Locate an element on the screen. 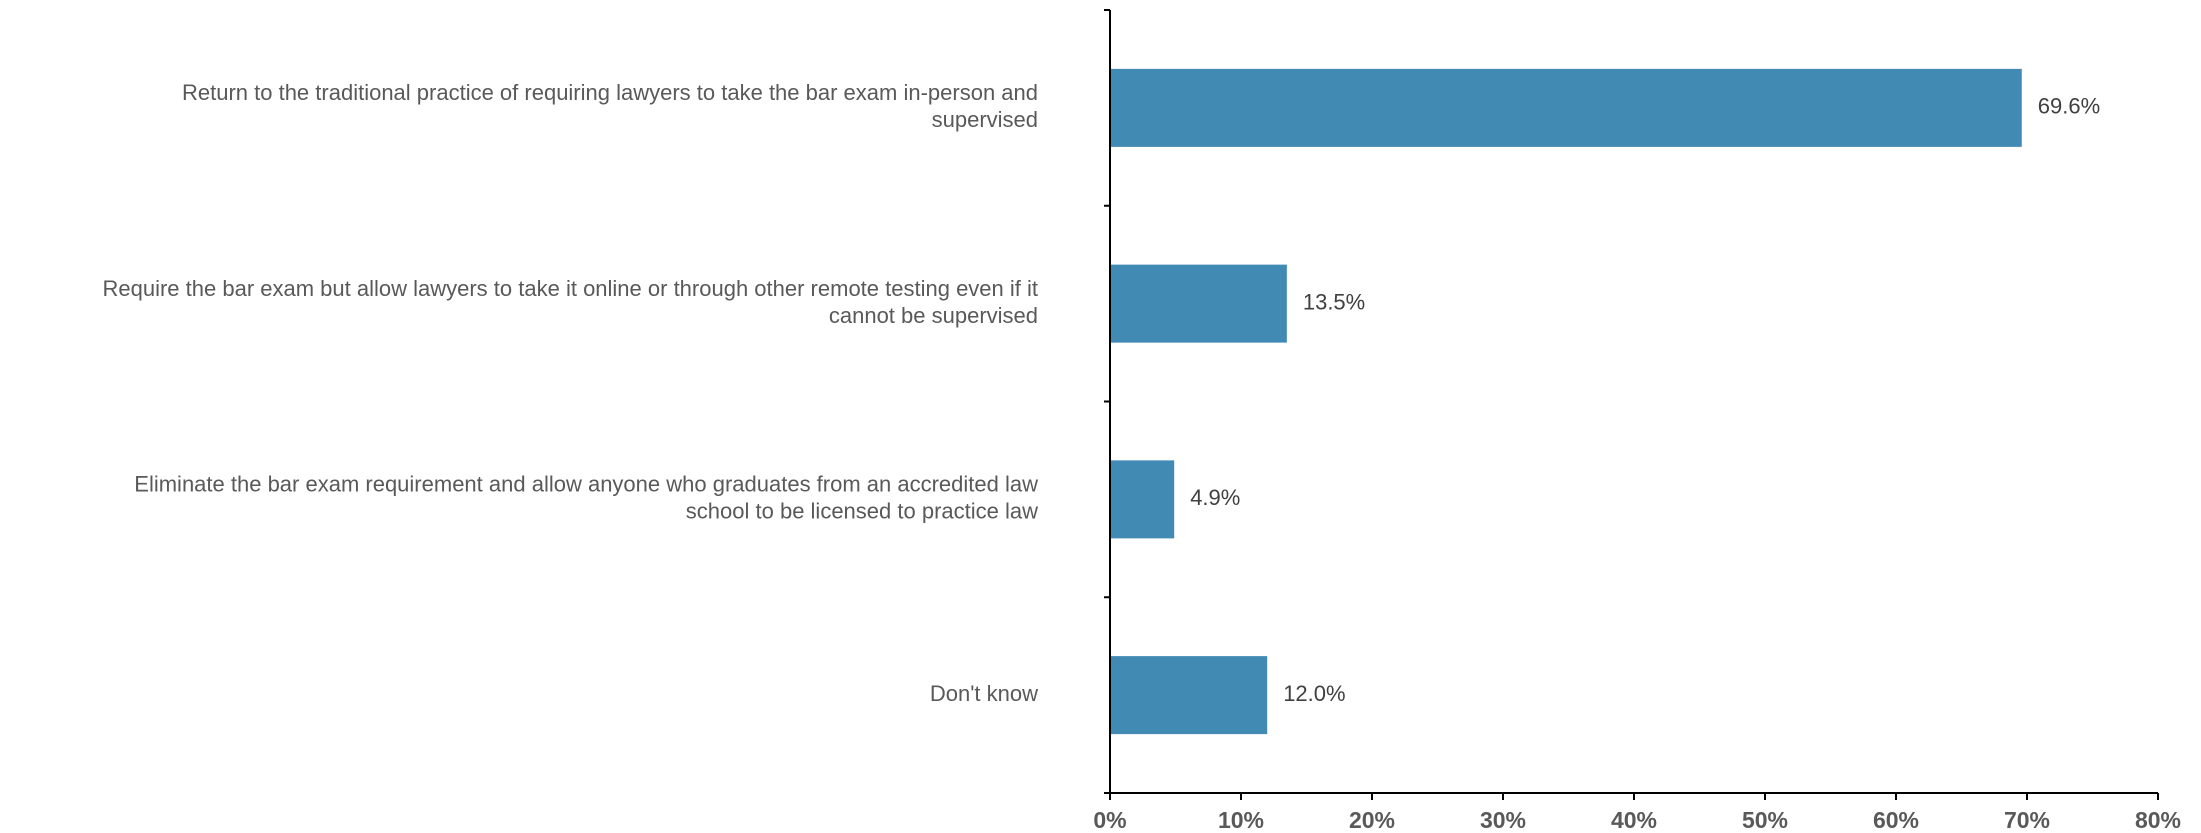 The image size is (2201, 833). x-tick-label-8: 80% is located at coordinates (2158, 820).